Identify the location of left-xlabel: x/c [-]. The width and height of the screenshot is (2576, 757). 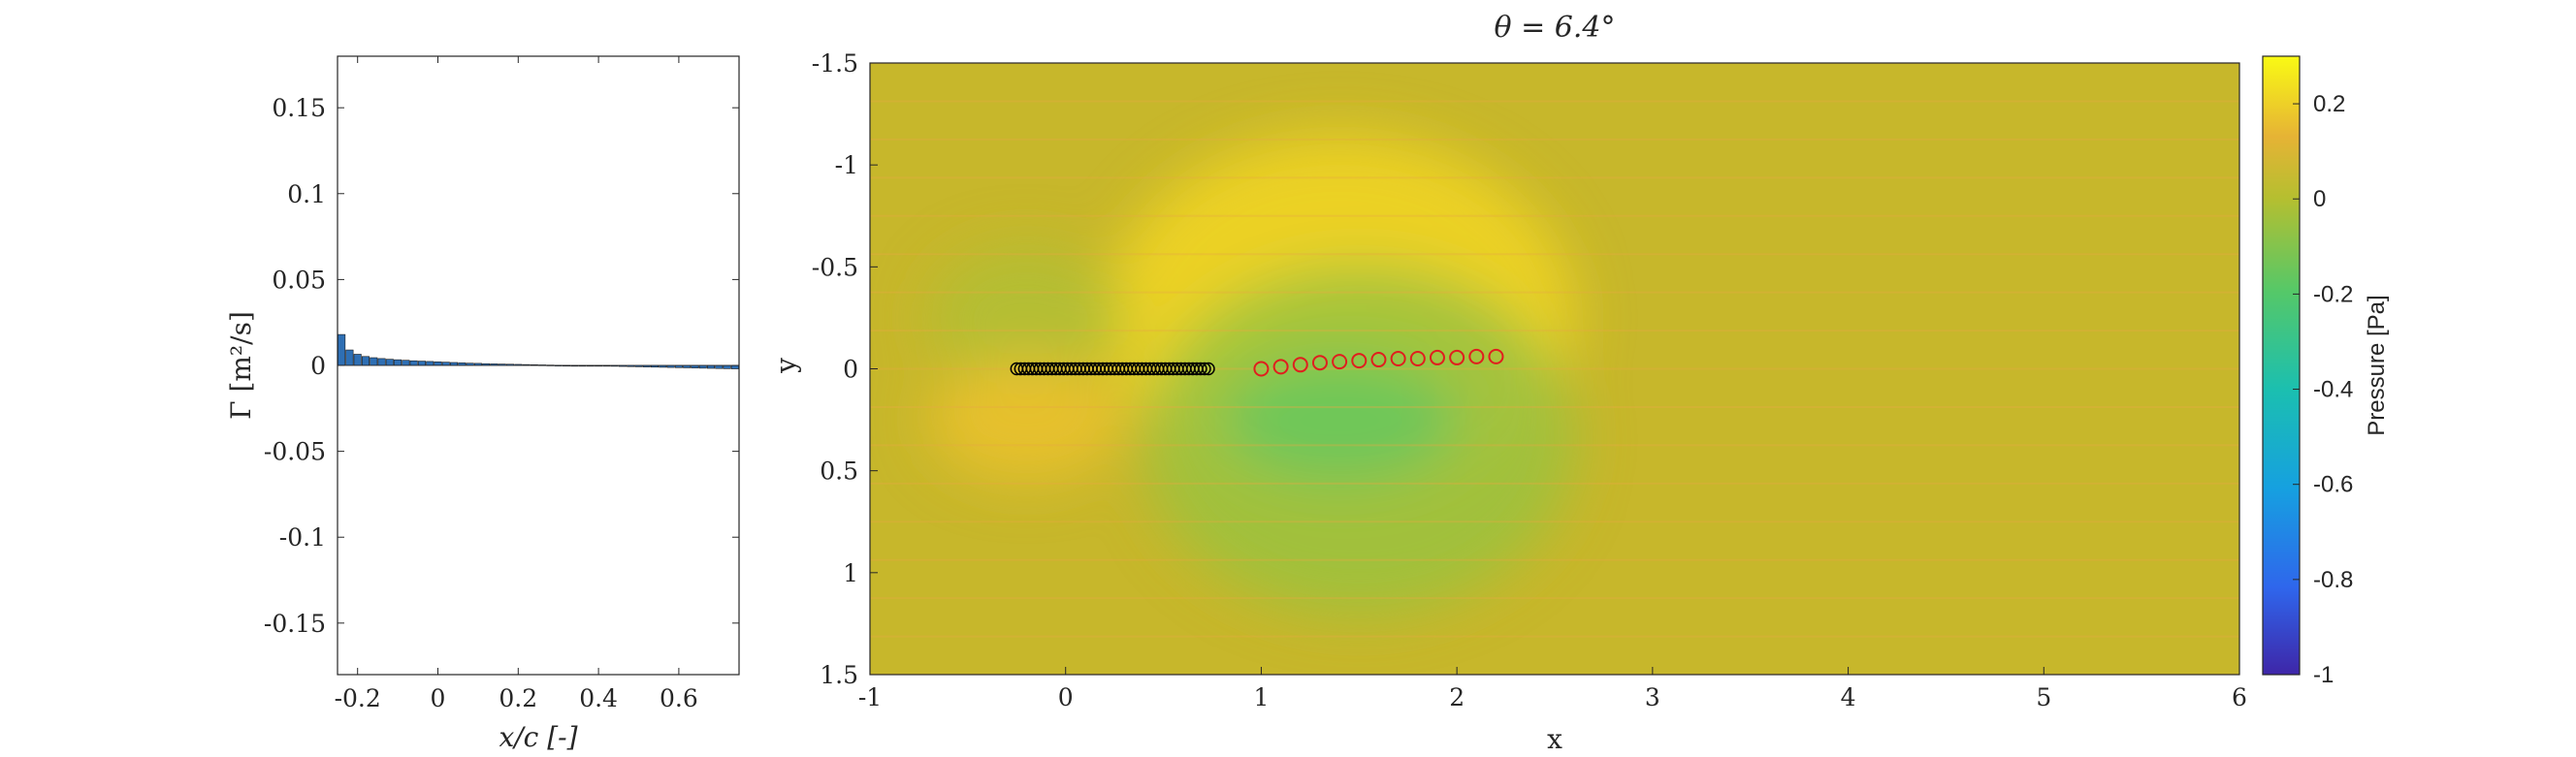
(538, 737).